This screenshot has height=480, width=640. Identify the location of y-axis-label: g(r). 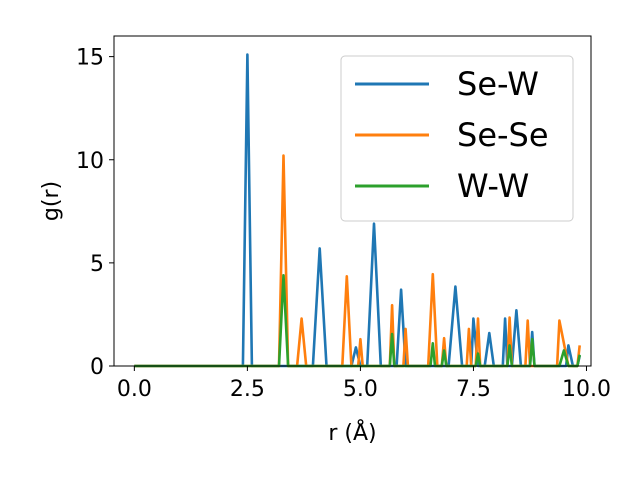
(51, 201).